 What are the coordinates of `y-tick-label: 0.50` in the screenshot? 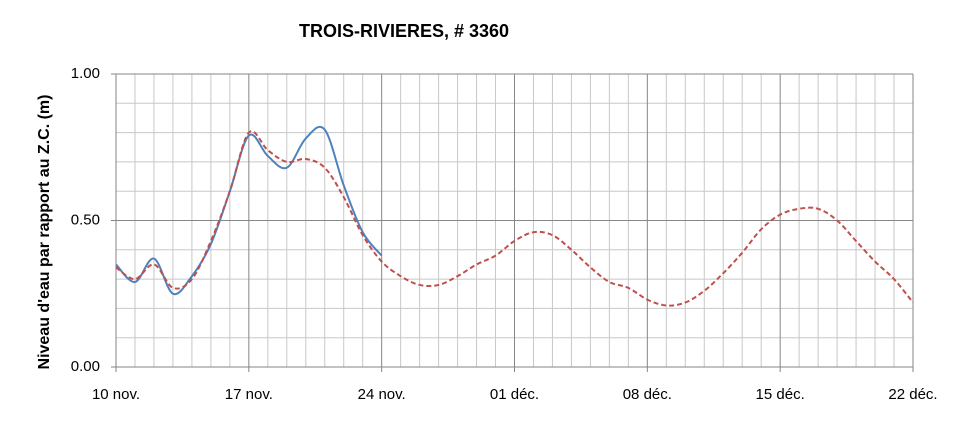 It's located at (85, 219).